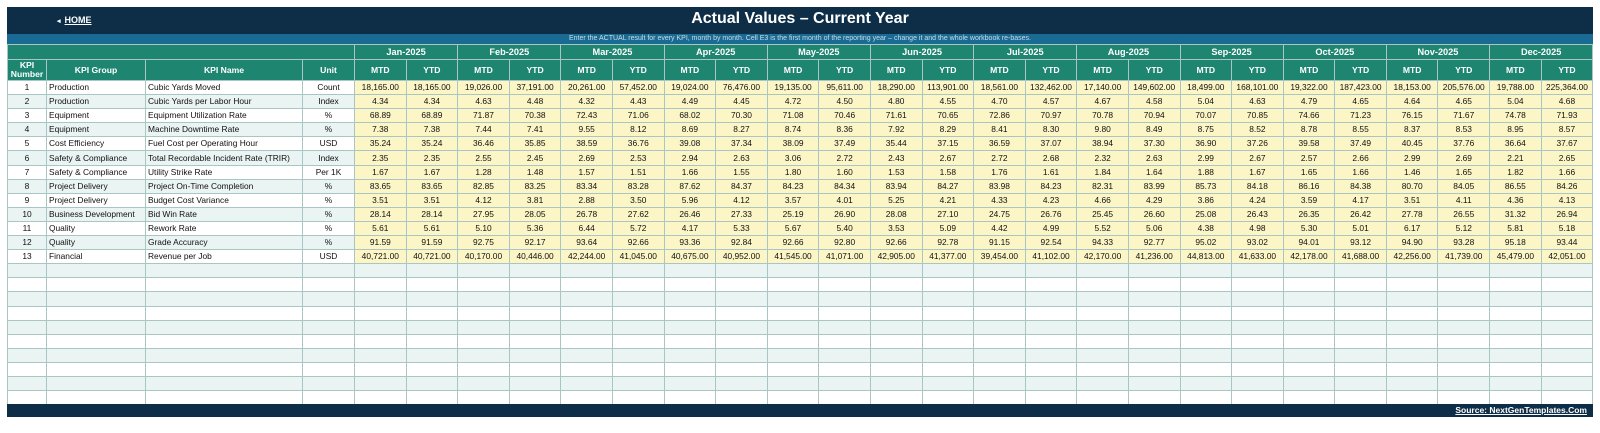 The image size is (1600, 433). I want to click on ytd-value-cell: 2.65, so click(1567, 158).